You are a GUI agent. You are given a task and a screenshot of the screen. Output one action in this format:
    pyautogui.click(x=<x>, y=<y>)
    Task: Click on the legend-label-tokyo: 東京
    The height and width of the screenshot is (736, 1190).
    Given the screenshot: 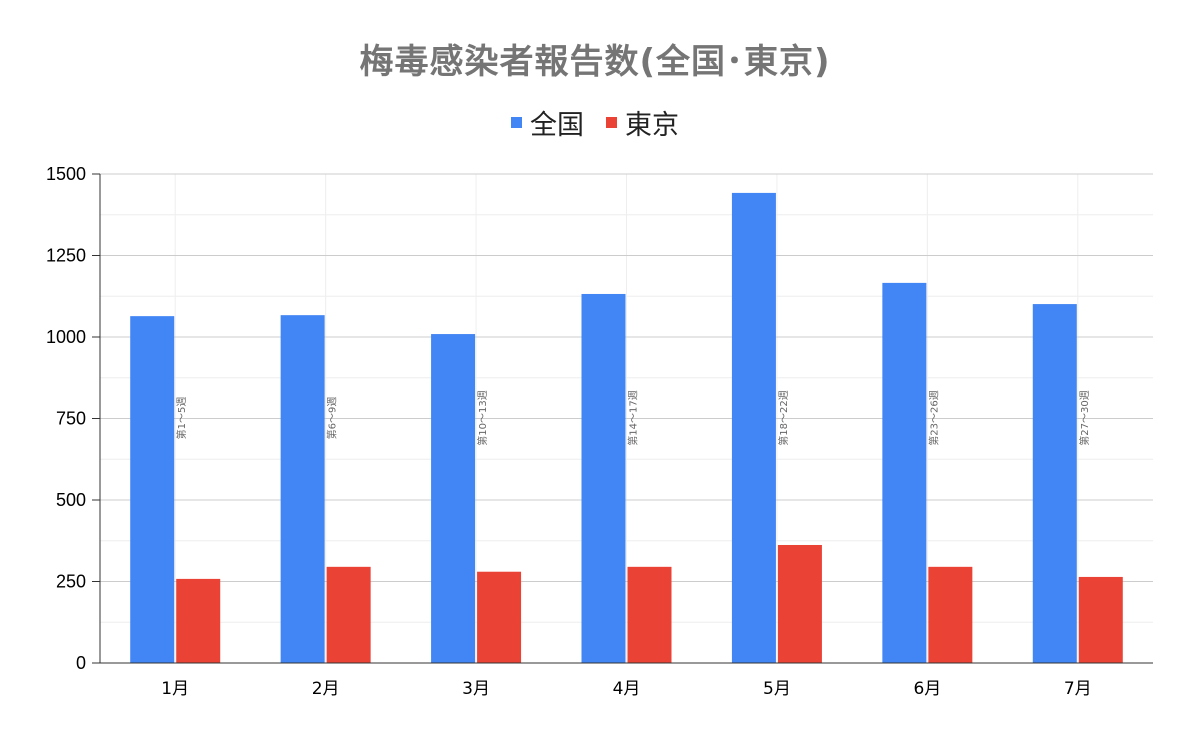 What is the action you would take?
    pyautogui.click(x=652, y=125)
    